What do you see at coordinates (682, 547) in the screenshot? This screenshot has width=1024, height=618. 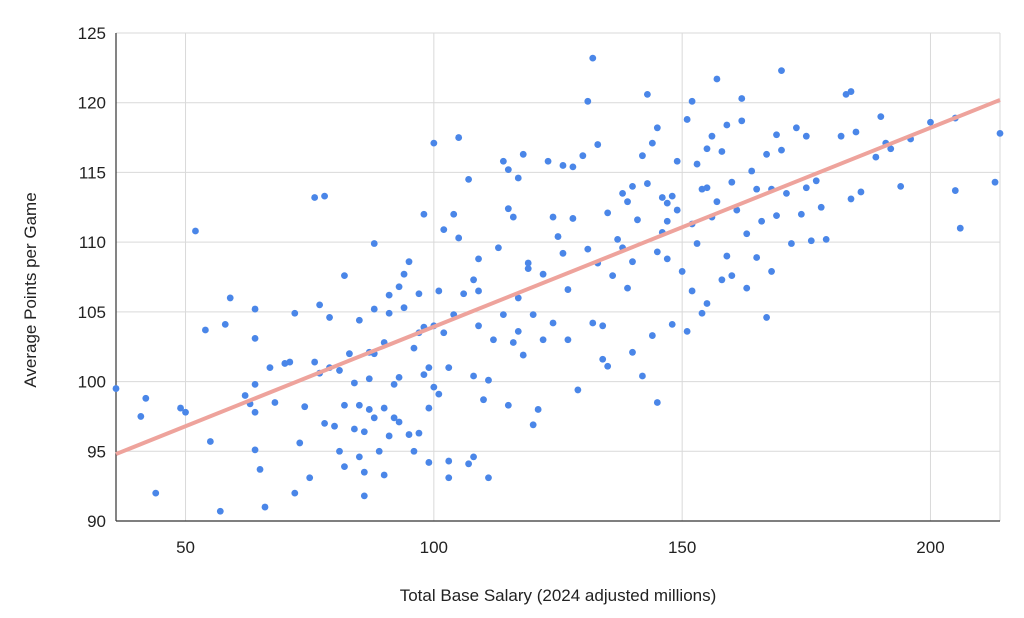 I see `x-tick-label: 150` at bounding box center [682, 547].